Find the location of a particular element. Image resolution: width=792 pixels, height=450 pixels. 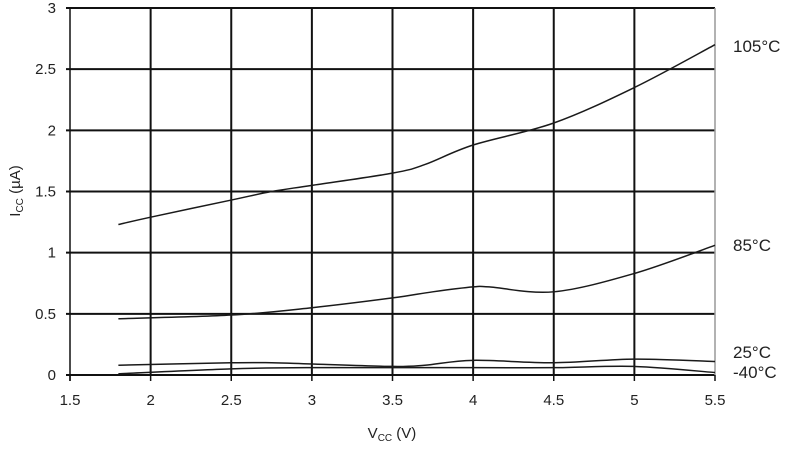

y-tick-label: 0.5 is located at coordinates (45, 314).